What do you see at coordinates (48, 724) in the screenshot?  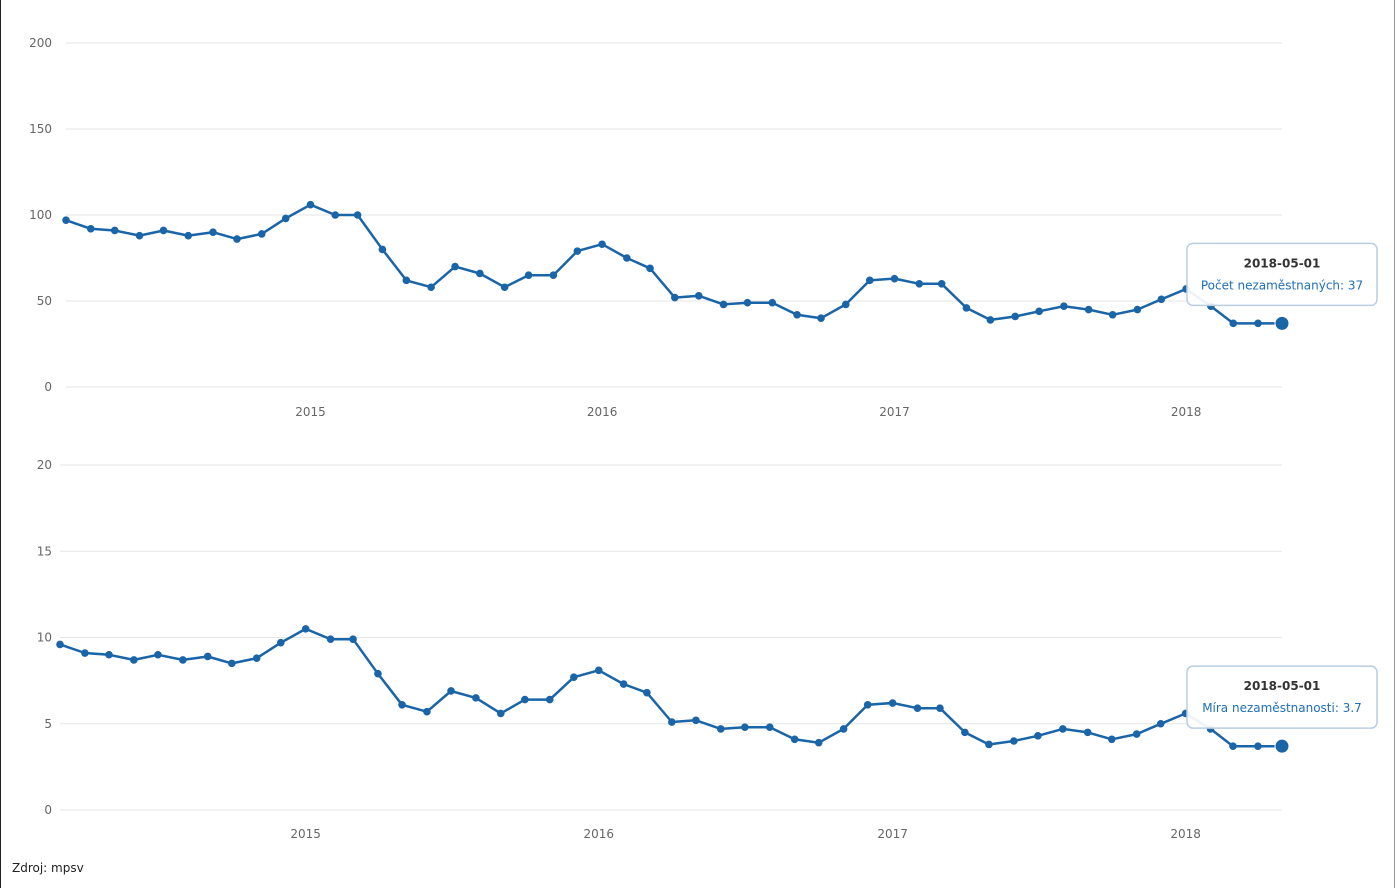 I see `y-tick-label: 5` at bounding box center [48, 724].